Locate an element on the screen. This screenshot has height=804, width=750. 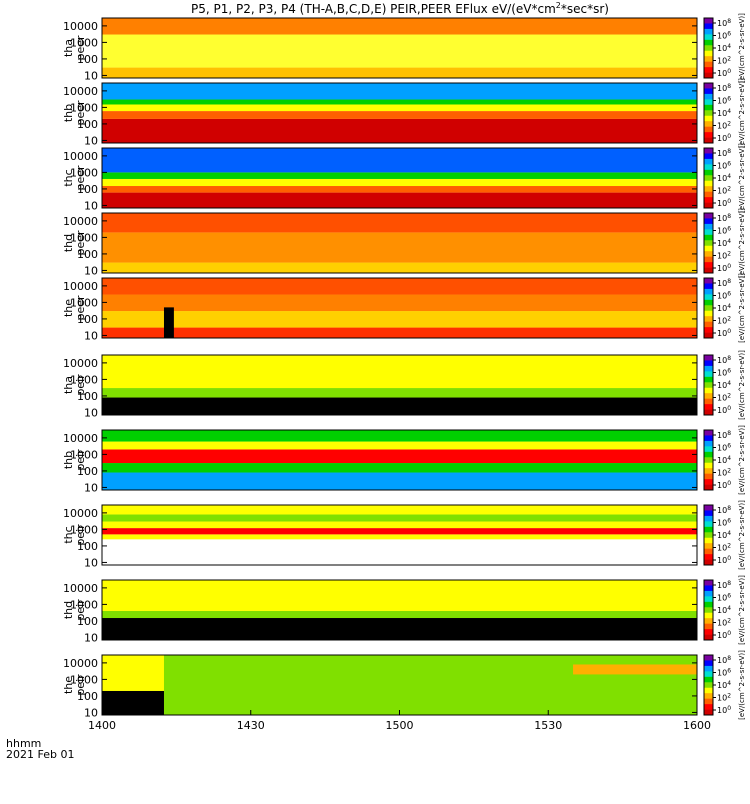
panel-label-probe: thd is located at coordinates (68, 243).